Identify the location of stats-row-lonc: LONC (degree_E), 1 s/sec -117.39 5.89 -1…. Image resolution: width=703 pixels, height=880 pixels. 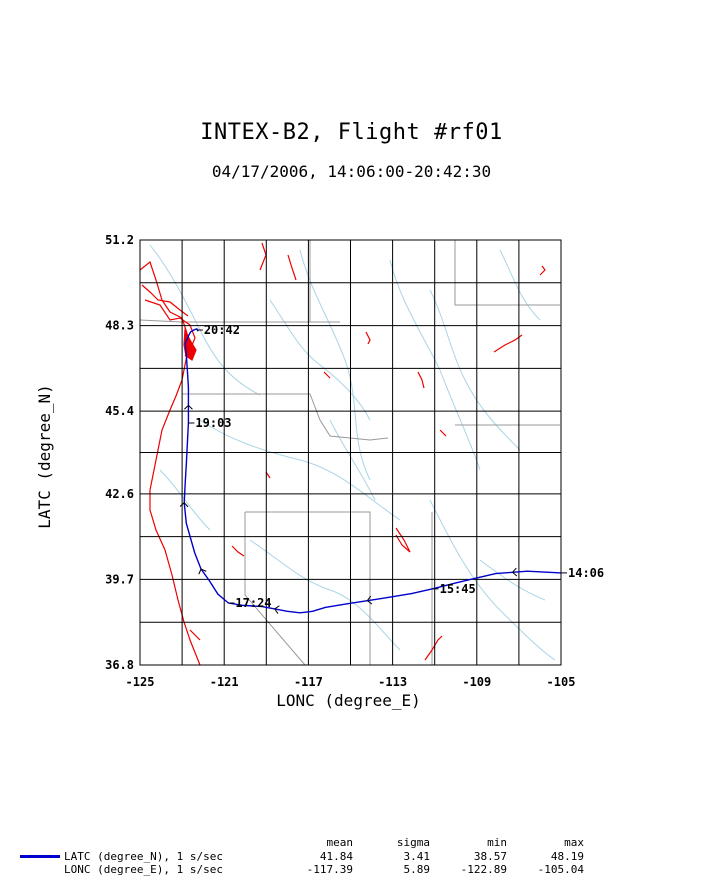
(383, 869).